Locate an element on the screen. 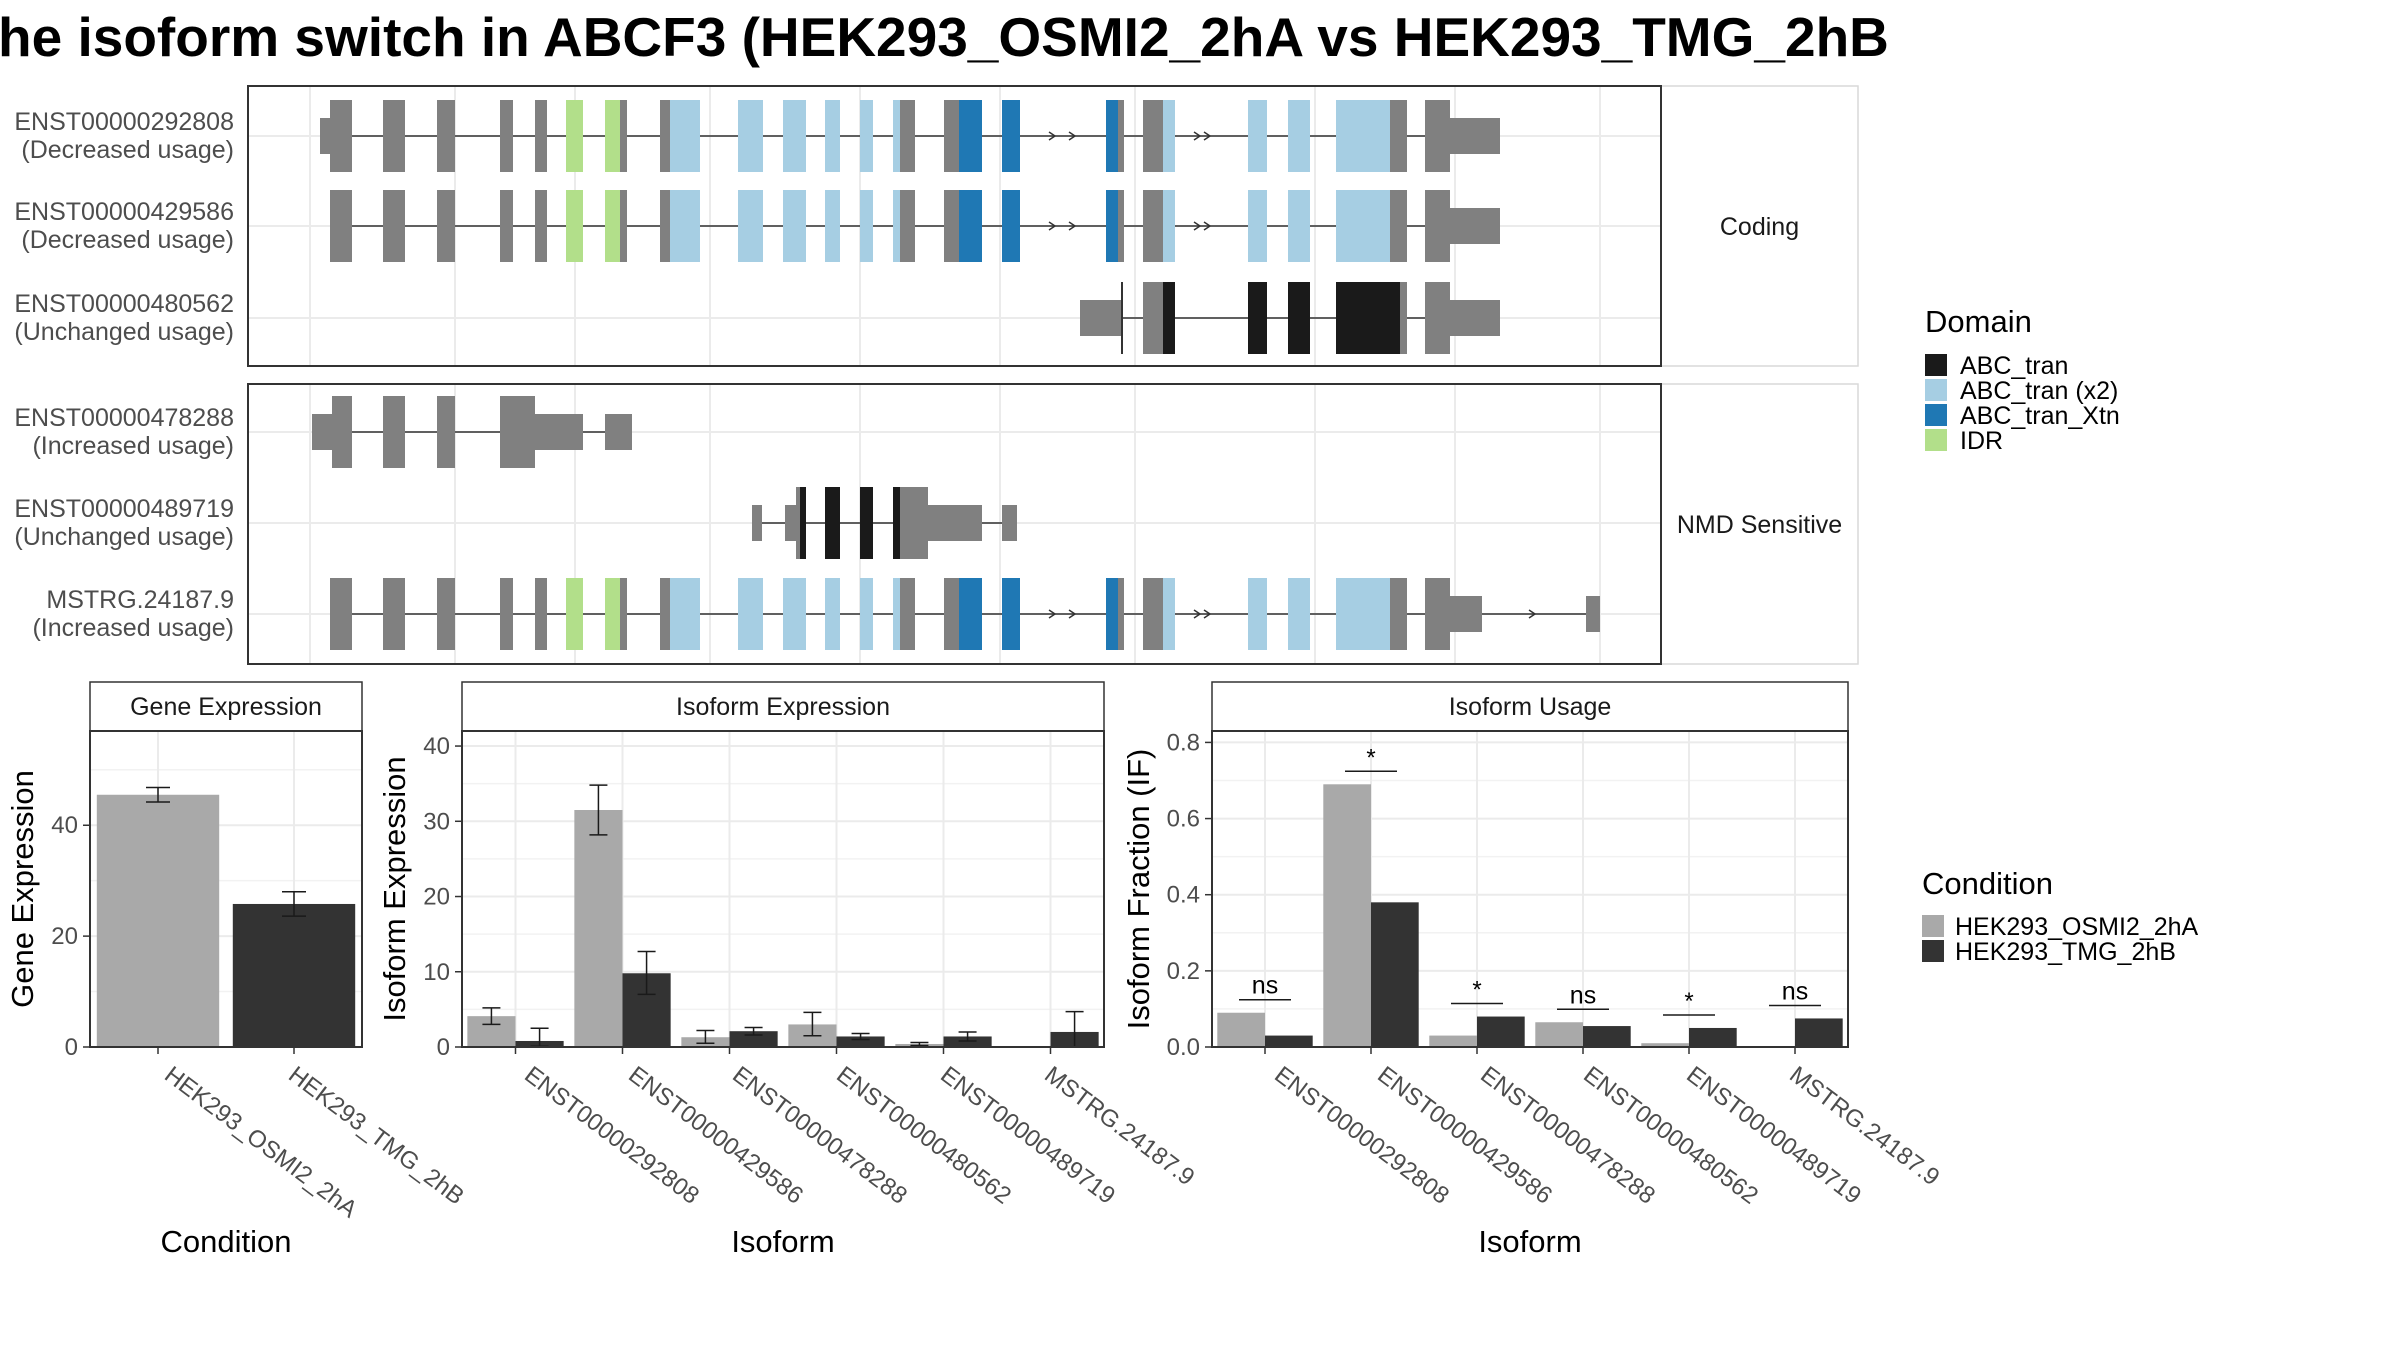  panel-strip is located at coordinates (226, 706).